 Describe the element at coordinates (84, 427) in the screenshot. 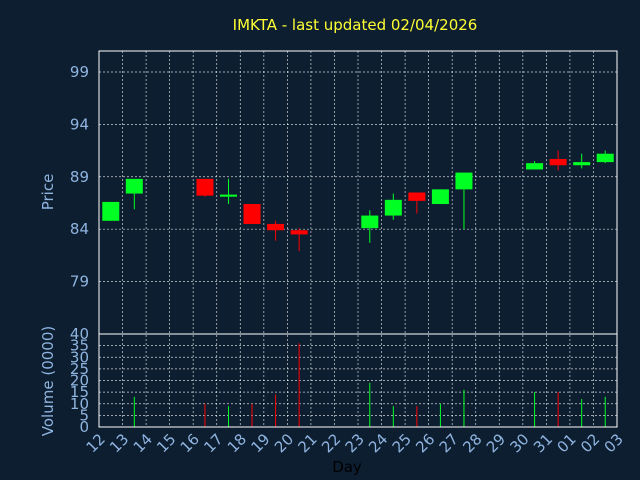

I see `volume-tick-label: 0` at that location.